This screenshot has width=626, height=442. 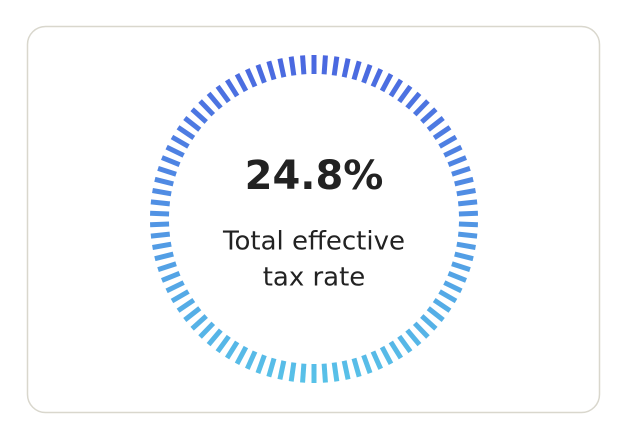 I want to click on rate-label-line: tax rate, so click(x=314, y=278).